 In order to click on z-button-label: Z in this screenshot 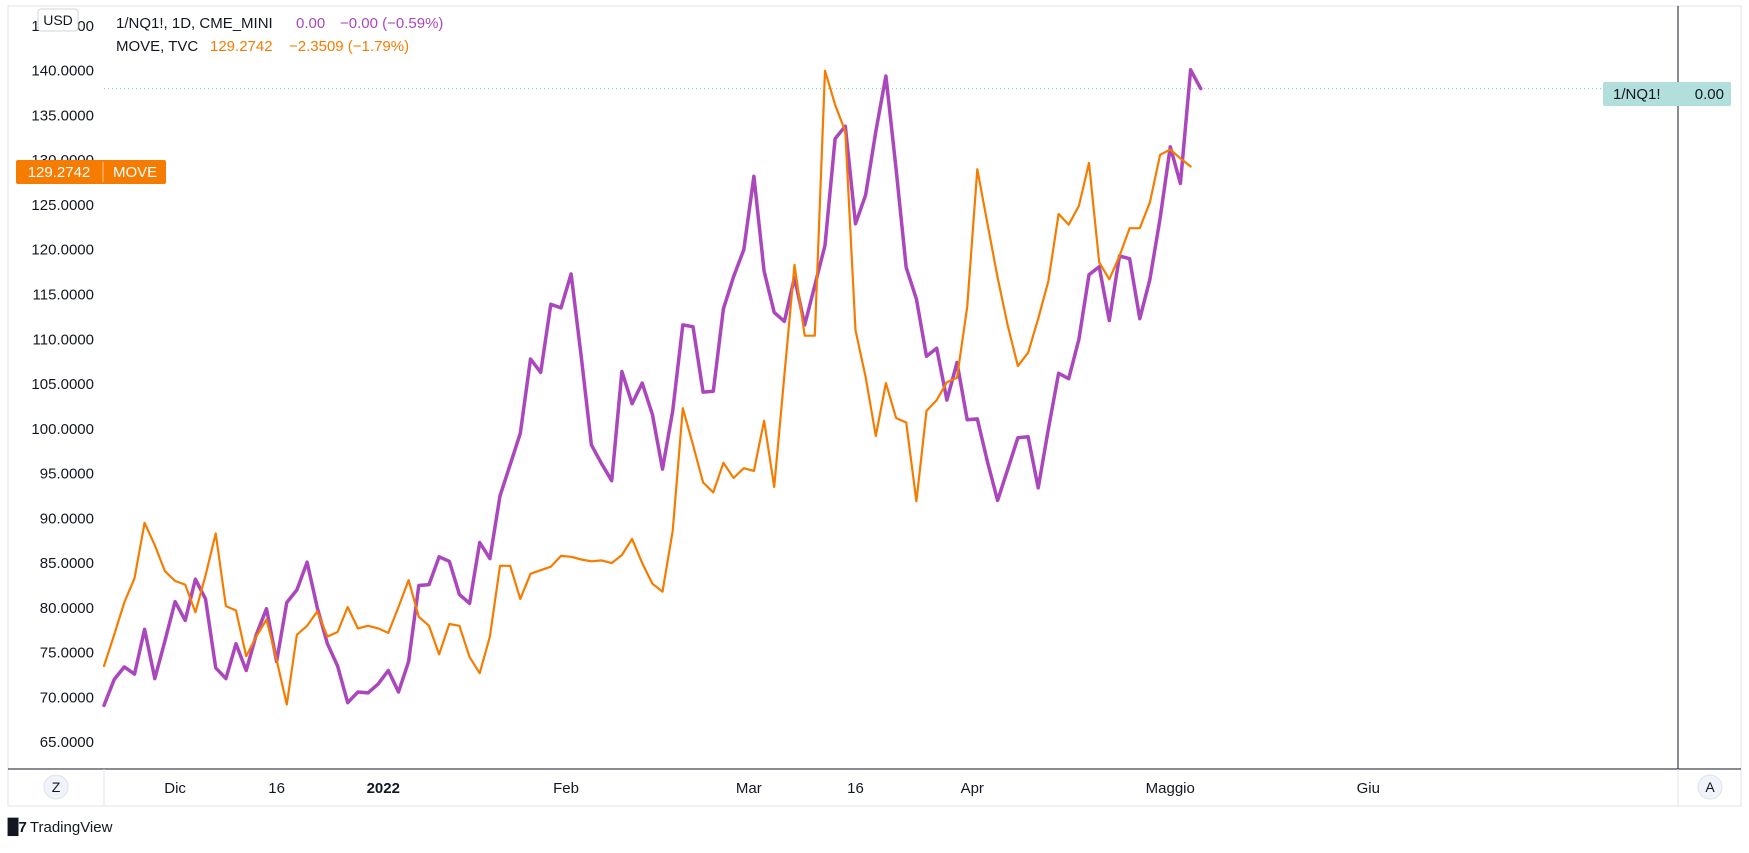, I will do `click(56, 787)`.